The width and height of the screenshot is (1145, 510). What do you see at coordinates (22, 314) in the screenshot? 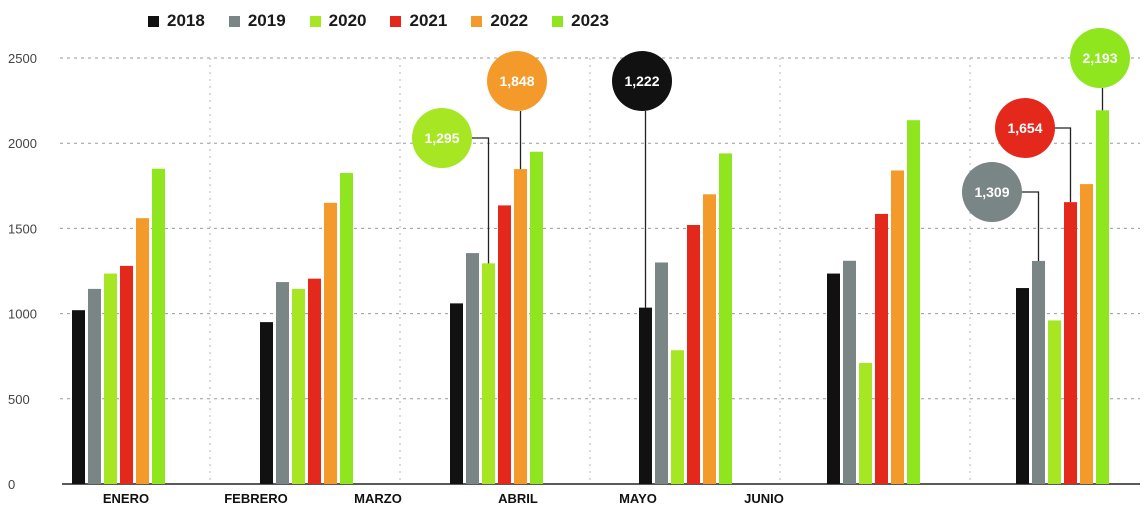
I see `y-tick-label: 1000` at bounding box center [22, 314].